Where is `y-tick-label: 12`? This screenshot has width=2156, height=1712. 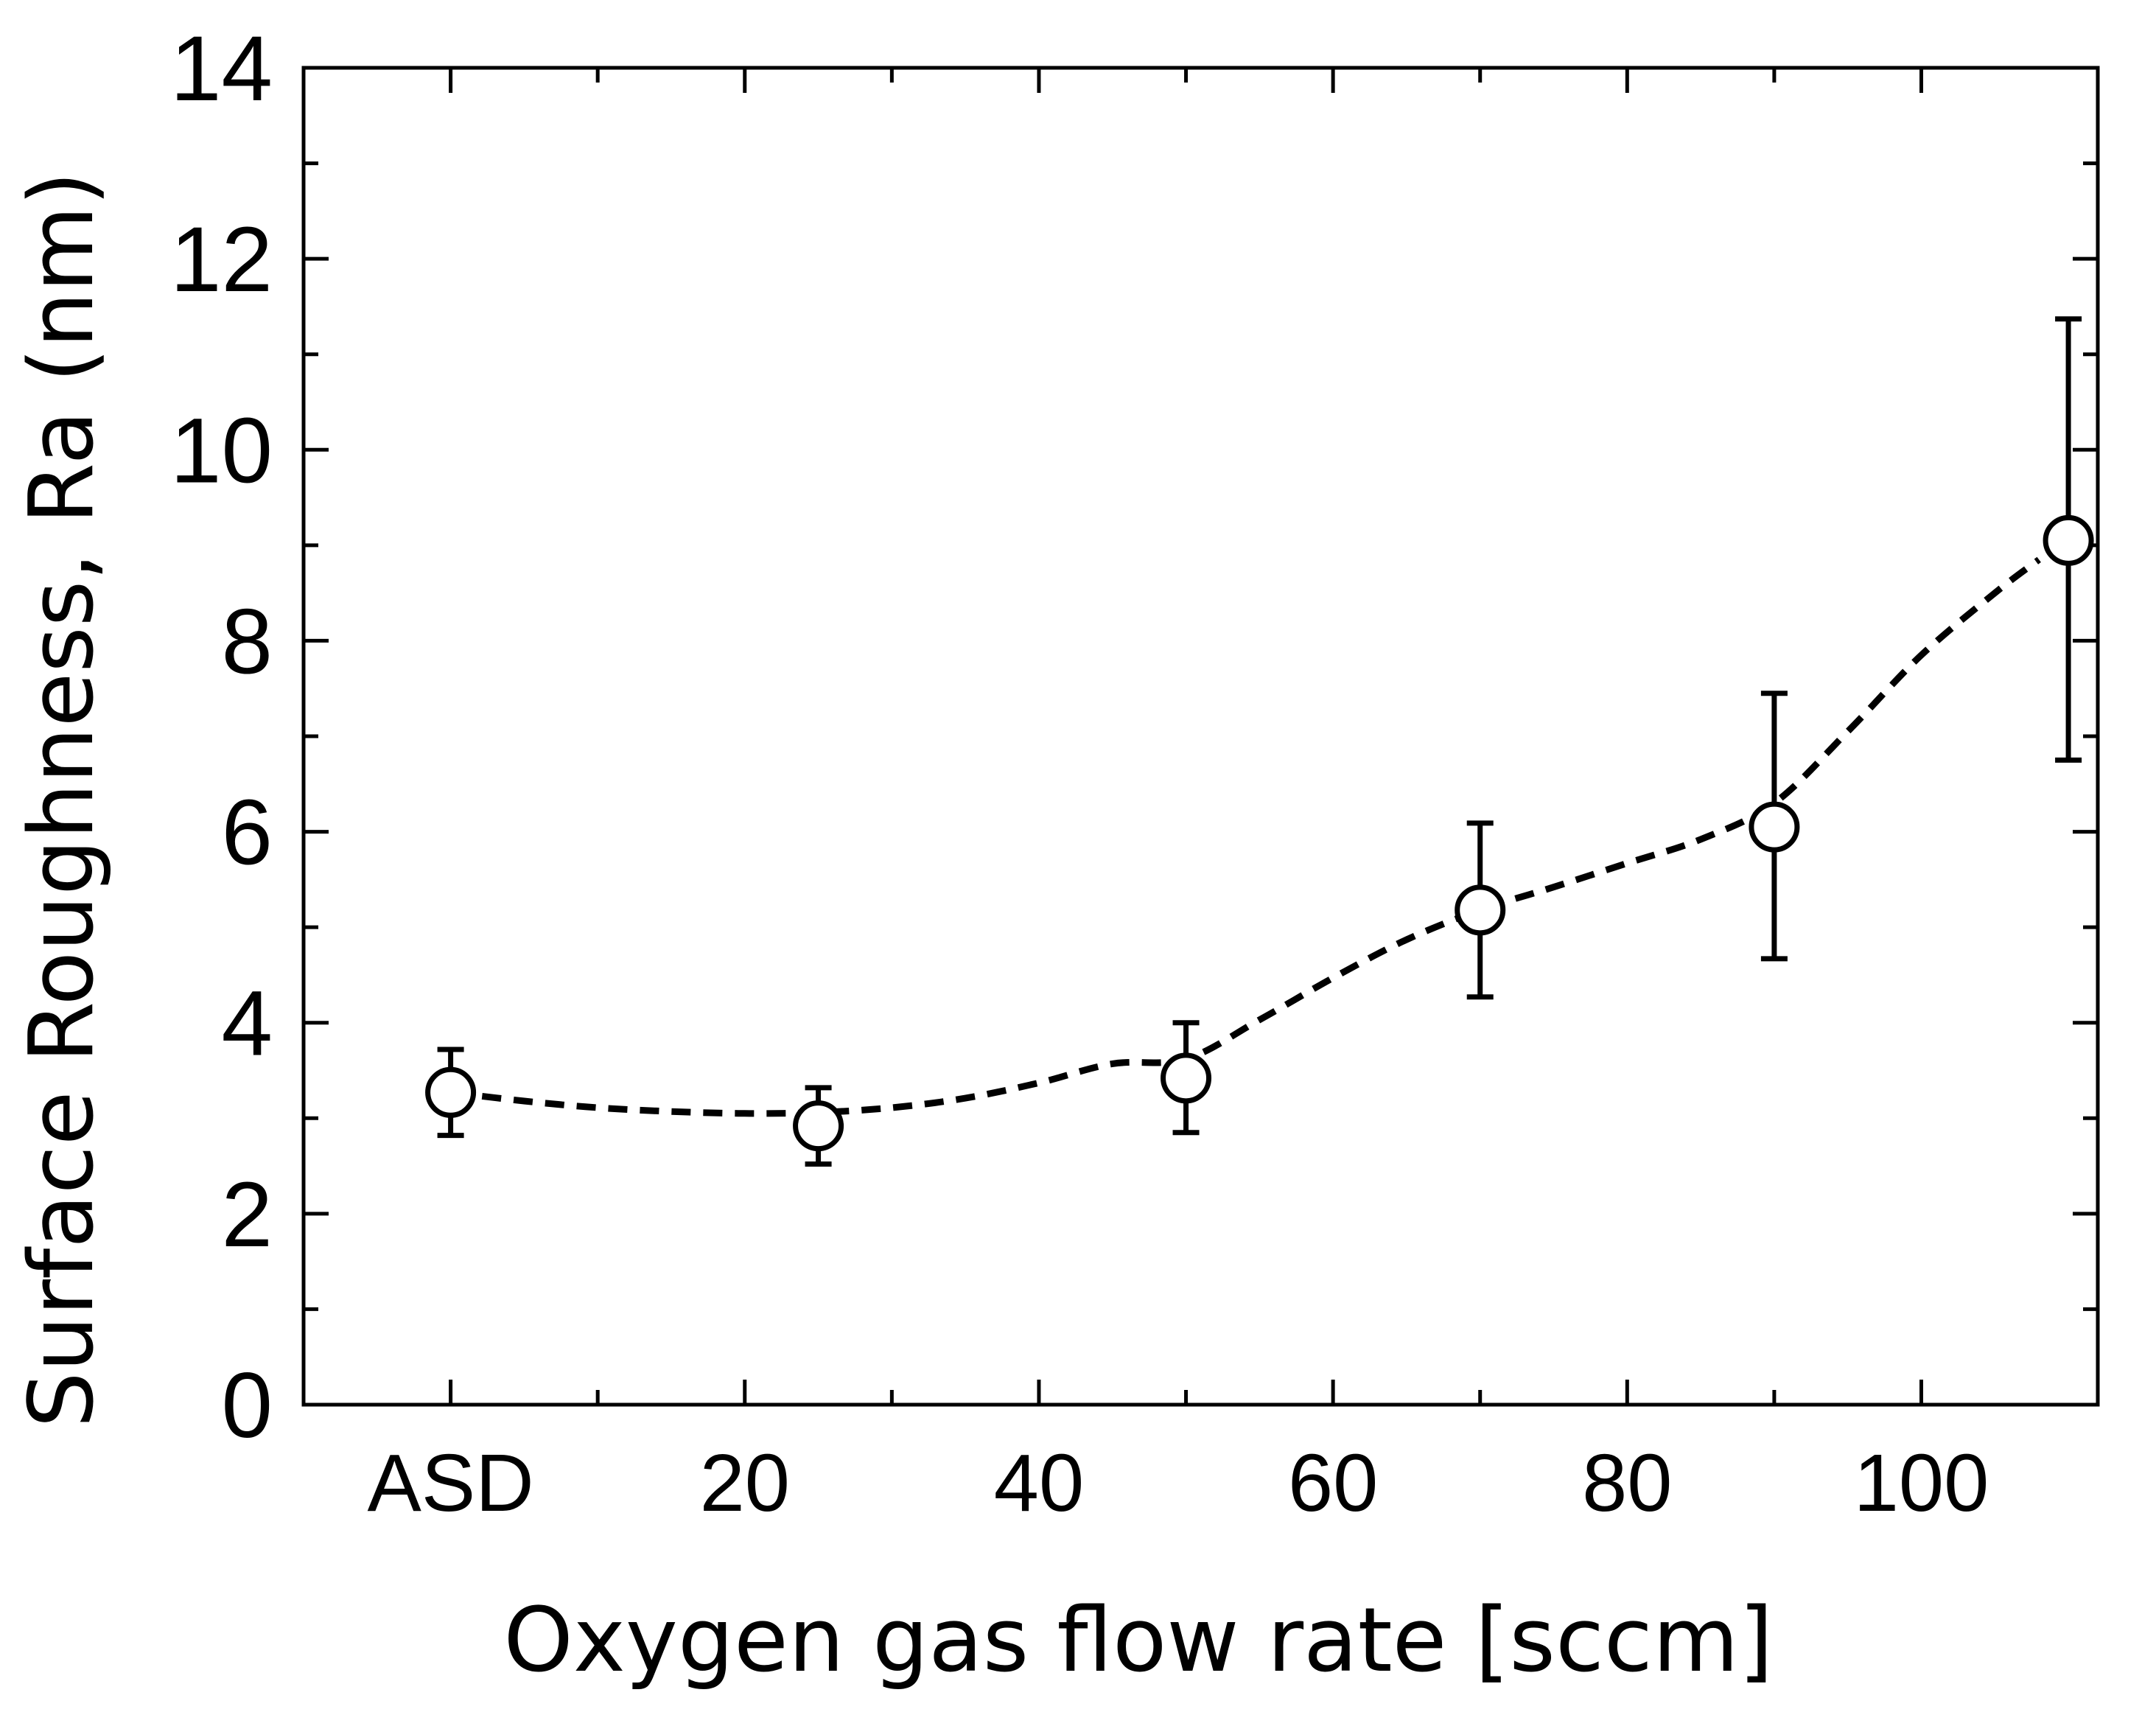 y-tick-label: 12 is located at coordinates (221, 260).